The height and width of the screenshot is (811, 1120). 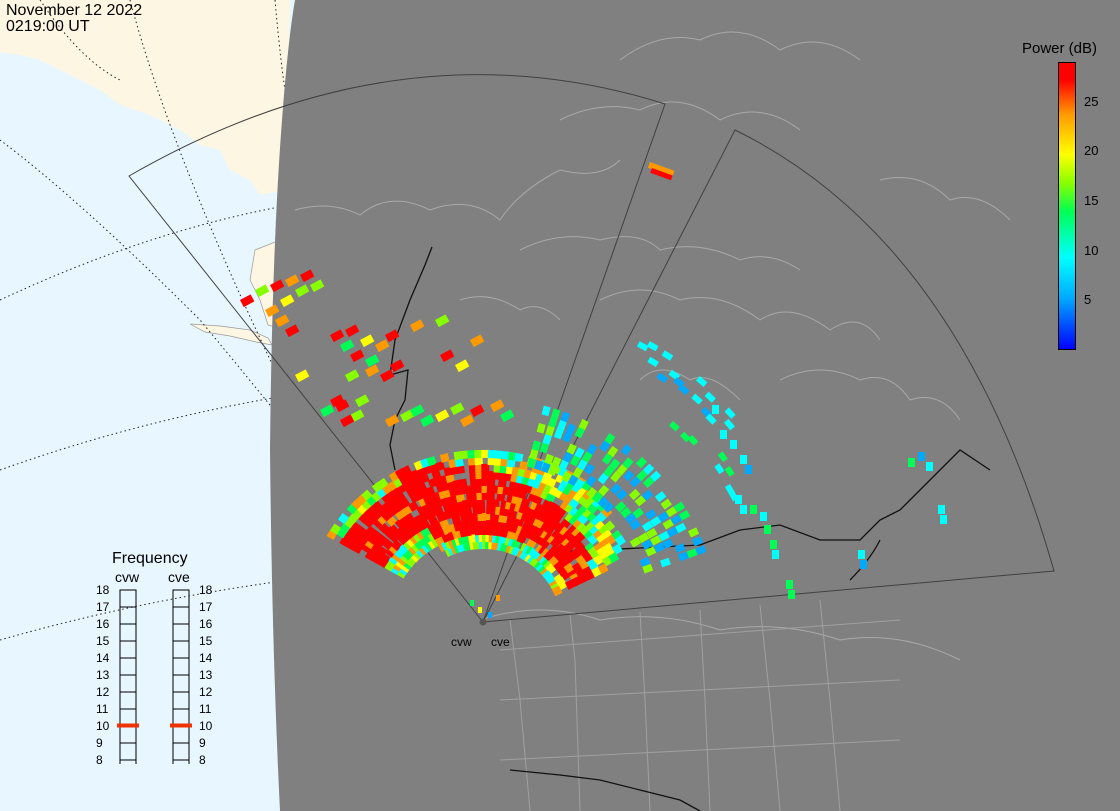 I want to click on day-land-alaska, so click(x=145, y=97).